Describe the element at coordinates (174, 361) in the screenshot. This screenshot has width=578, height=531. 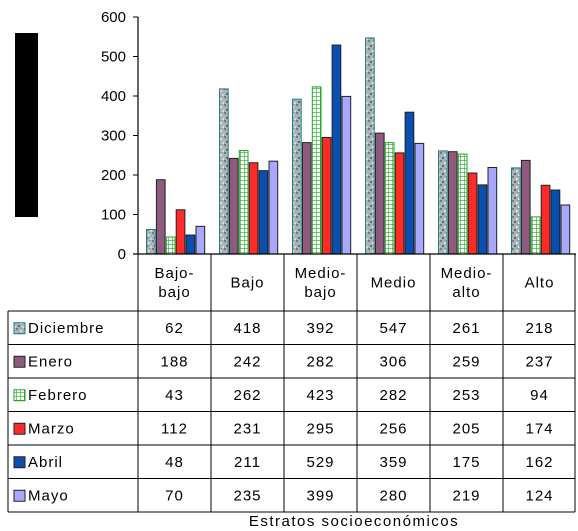
I see `table-cell-value: 188` at that location.